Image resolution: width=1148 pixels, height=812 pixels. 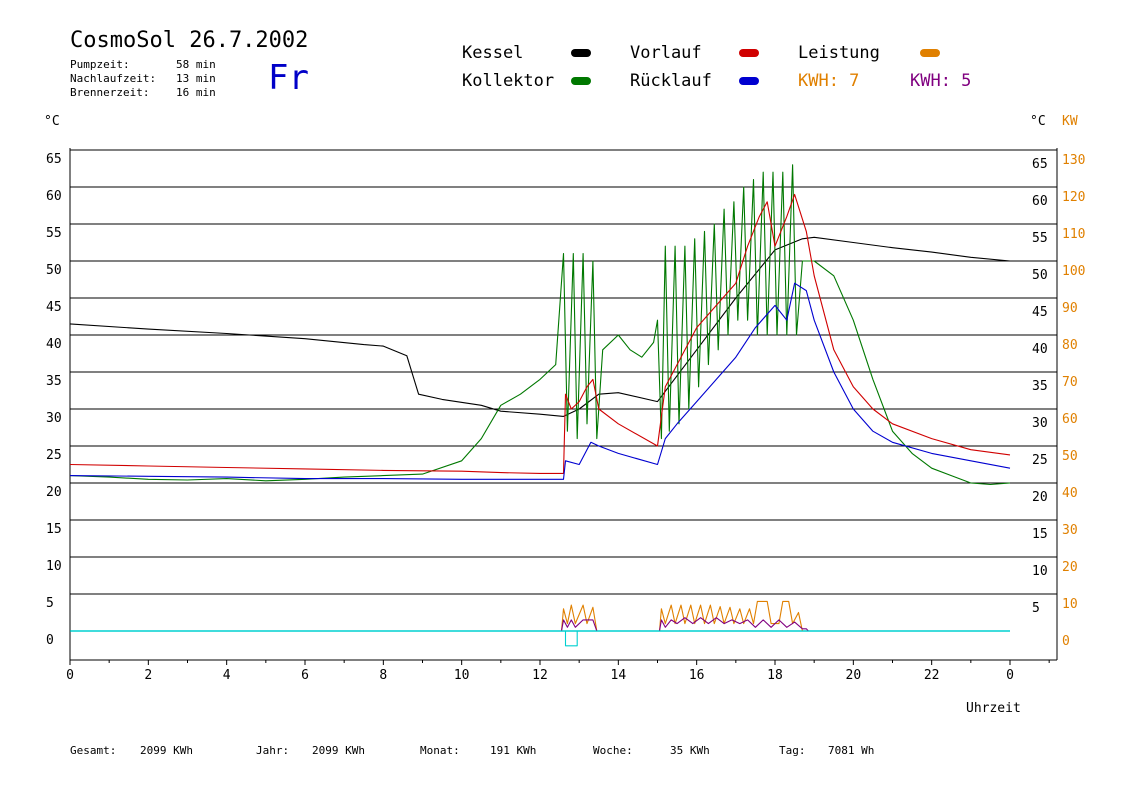 What do you see at coordinates (1070, 121) in the screenshot?
I see `right-axis-unit-kw: KW` at bounding box center [1070, 121].